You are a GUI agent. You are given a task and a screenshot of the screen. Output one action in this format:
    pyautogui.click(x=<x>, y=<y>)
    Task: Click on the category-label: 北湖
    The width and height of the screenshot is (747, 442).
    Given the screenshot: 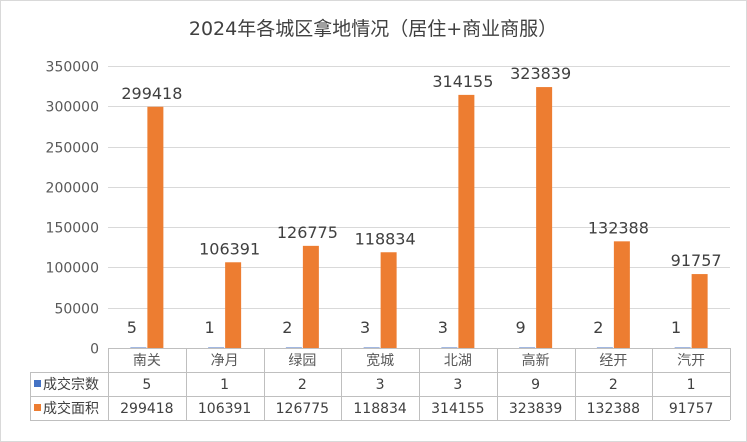 What is the action you would take?
    pyautogui.click(x=458, y=361)
    